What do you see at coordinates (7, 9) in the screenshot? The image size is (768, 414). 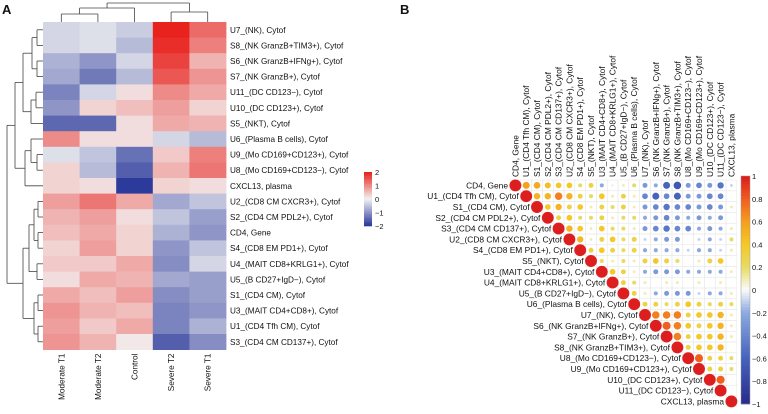 I see `panel-a-label: A` at bounding box center [7, 9].